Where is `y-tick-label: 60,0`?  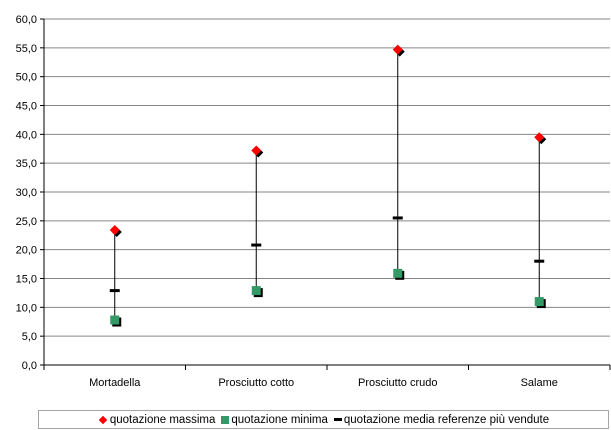
y-tick-label: 60,0 is located at coordinates (26, 20).